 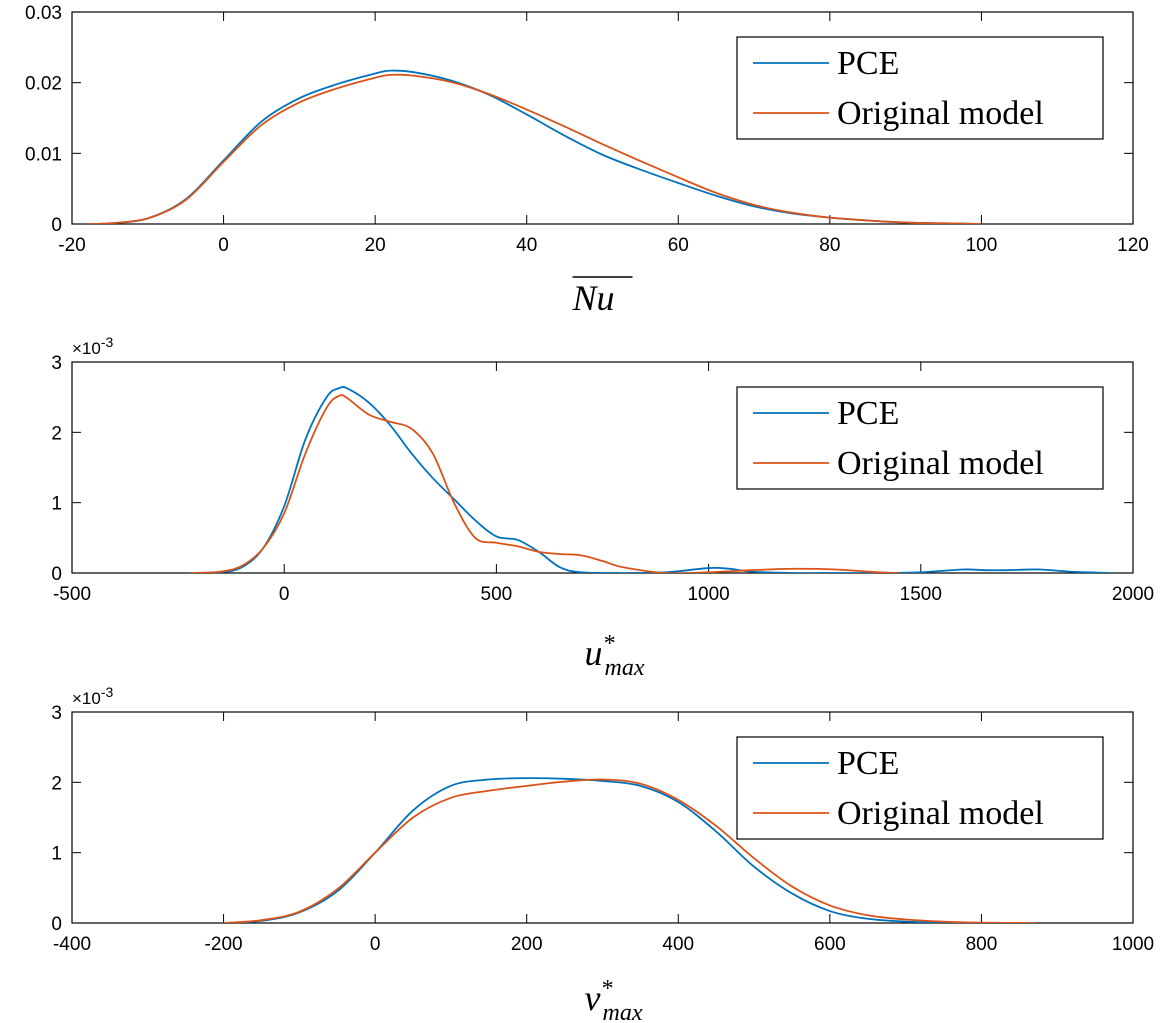 I want to click on x-tick-label: 200, so click(x=527, y=944).